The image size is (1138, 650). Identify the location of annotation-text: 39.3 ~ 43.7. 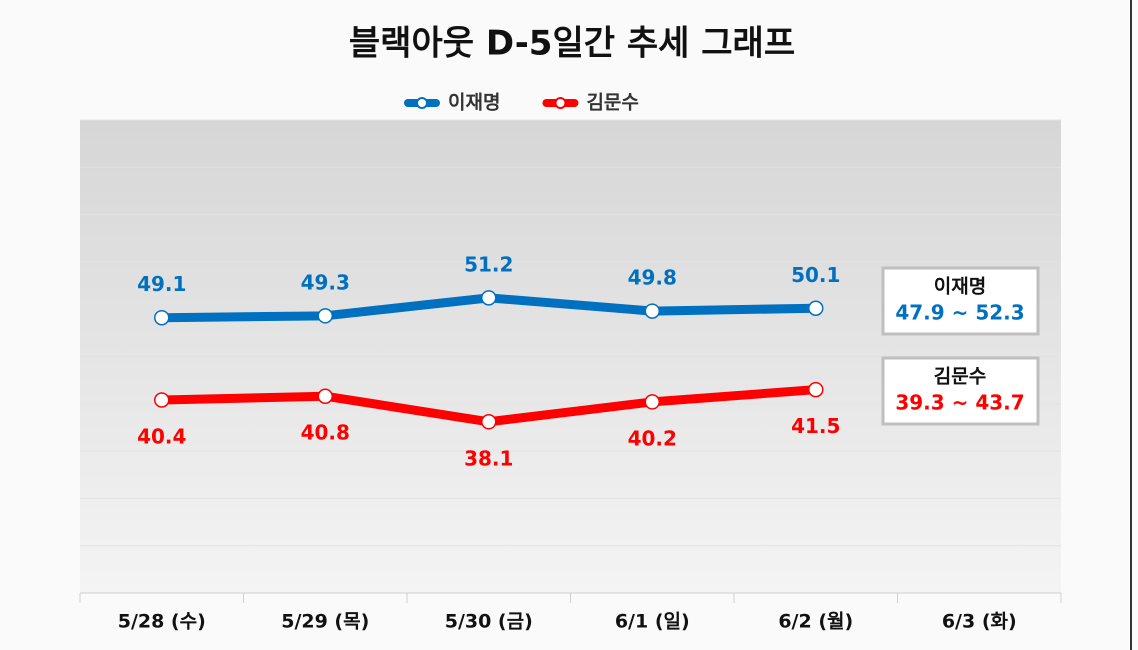
(959, 403).